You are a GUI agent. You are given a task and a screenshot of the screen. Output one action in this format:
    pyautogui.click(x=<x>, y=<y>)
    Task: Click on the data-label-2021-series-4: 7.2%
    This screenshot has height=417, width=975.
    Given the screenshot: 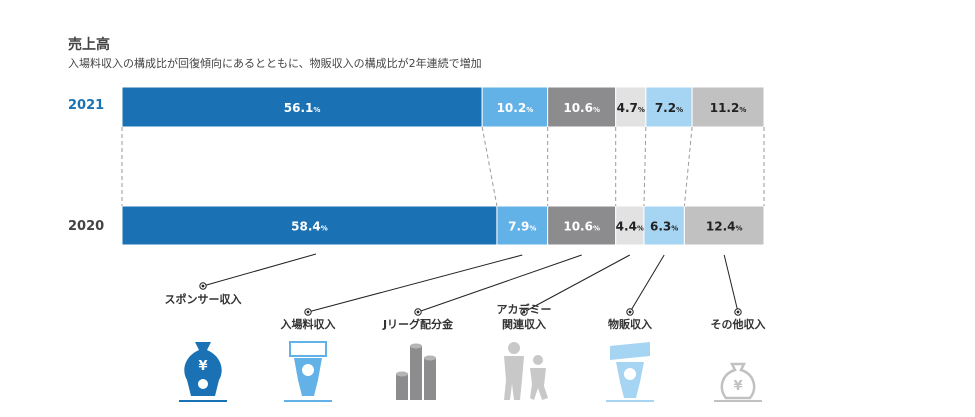 What is the action you would take?
    pyautogui.click(x=669, y=108)
    